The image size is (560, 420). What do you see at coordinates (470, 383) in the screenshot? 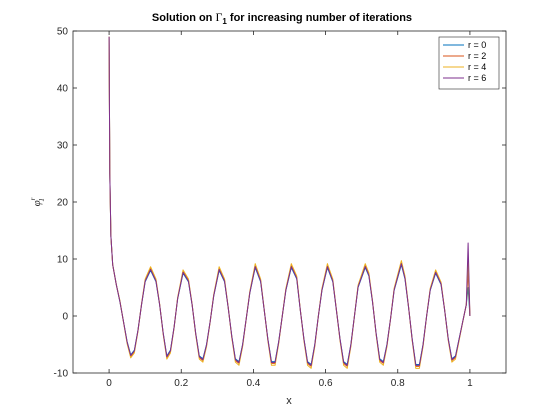
I see `x-tick-label: 1` at bounding box center [470, 383].